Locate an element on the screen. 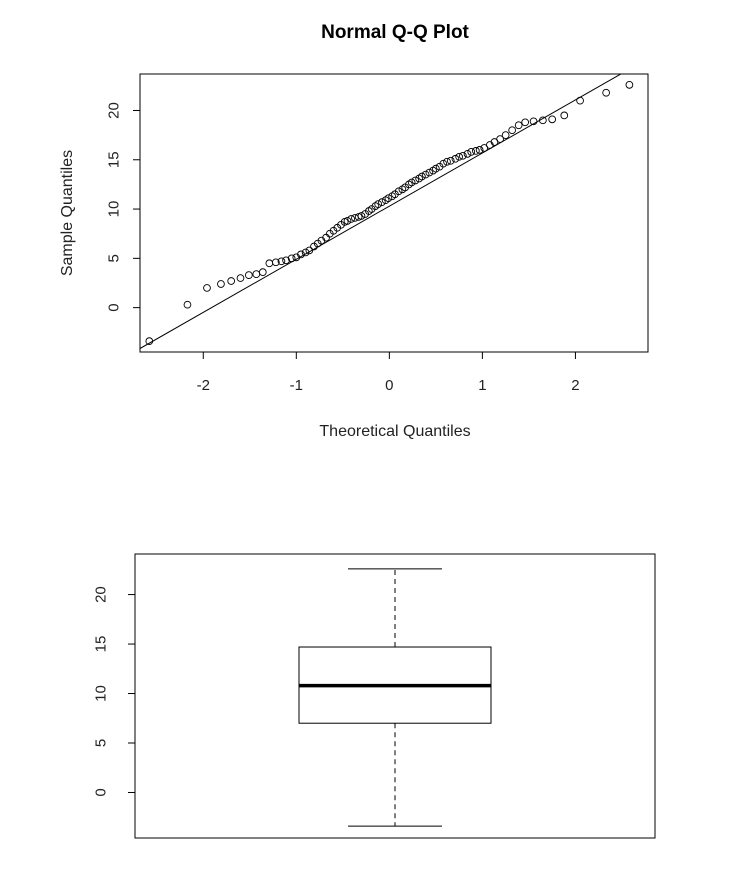  qq-plot-title: Normal Q-Q Plot is located at coordinates (395, 32).